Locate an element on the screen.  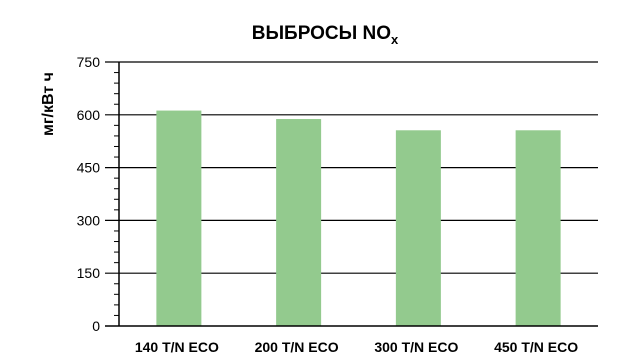
y-tick-label: 600 is located at coordinates (89, 115).